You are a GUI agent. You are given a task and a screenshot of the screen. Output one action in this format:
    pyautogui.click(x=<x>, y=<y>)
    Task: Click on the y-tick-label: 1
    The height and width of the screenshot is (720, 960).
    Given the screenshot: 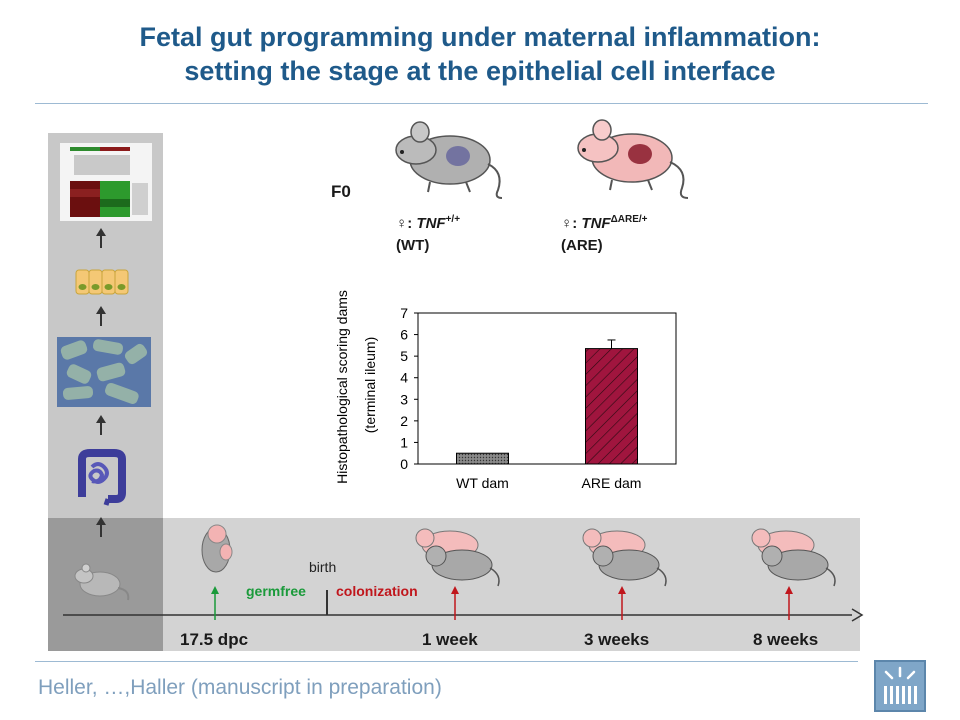 What is the action you would take?
    pyautogui.click(x=404, y=442)
    